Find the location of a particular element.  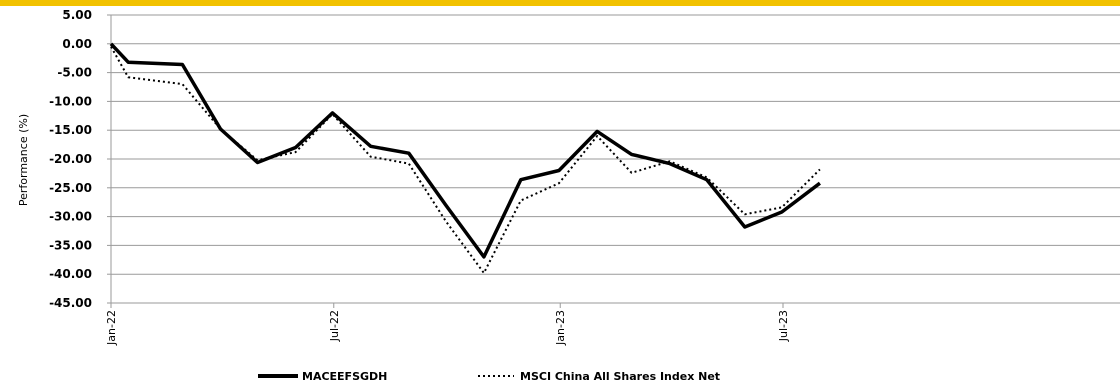

y-tick-label: -5.00 is located at coordinates (74, 73).